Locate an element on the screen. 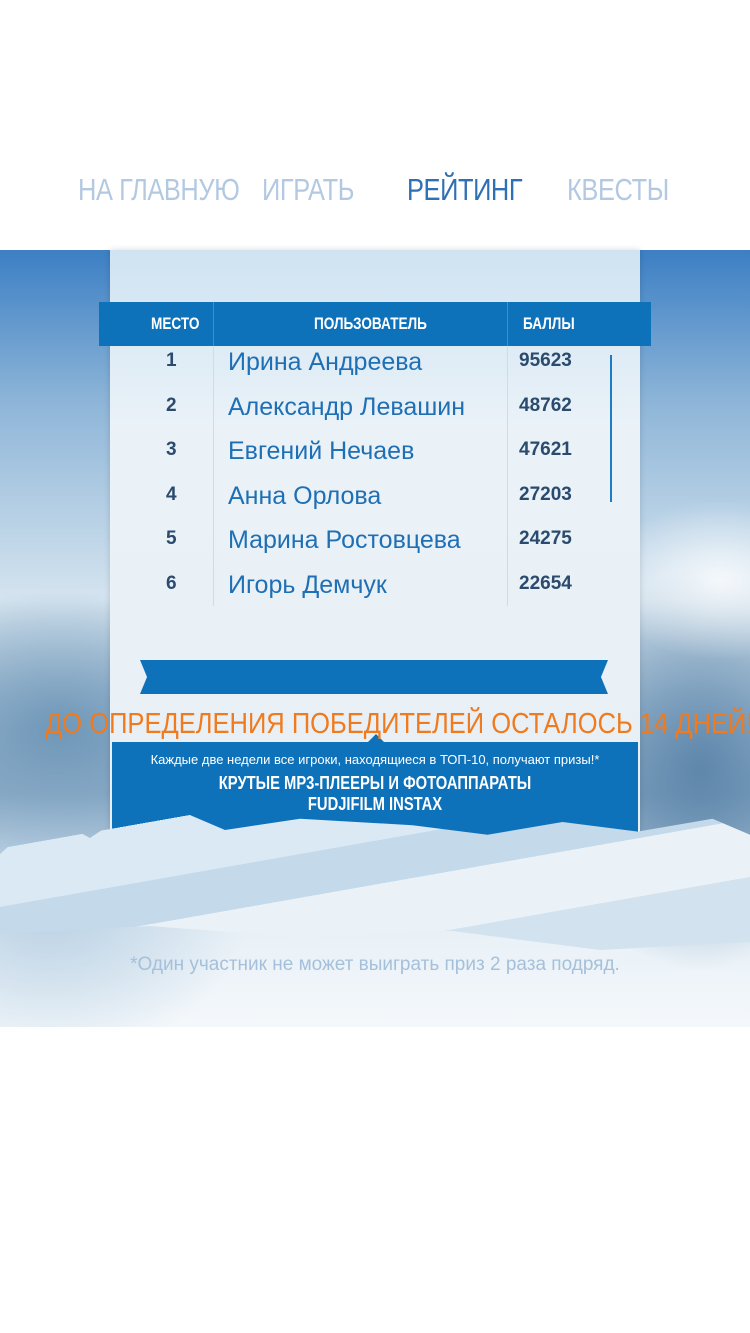 The image size is (750, 1333). table-row: 1 Ирина Андреева 95623 is located at coordinates (375, 371).